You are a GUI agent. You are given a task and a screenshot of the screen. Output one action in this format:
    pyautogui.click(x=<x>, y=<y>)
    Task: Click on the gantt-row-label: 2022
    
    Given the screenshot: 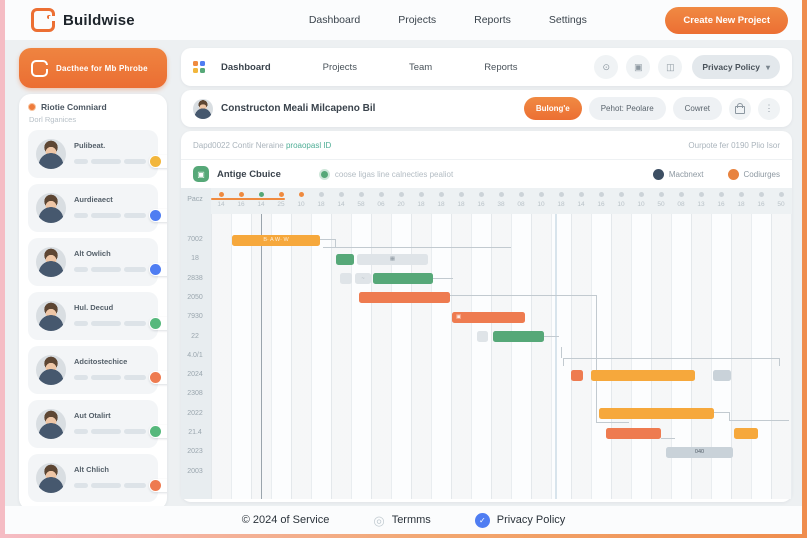 What is the action you would take?
    pyautogui.click(x=195, y=413)
    